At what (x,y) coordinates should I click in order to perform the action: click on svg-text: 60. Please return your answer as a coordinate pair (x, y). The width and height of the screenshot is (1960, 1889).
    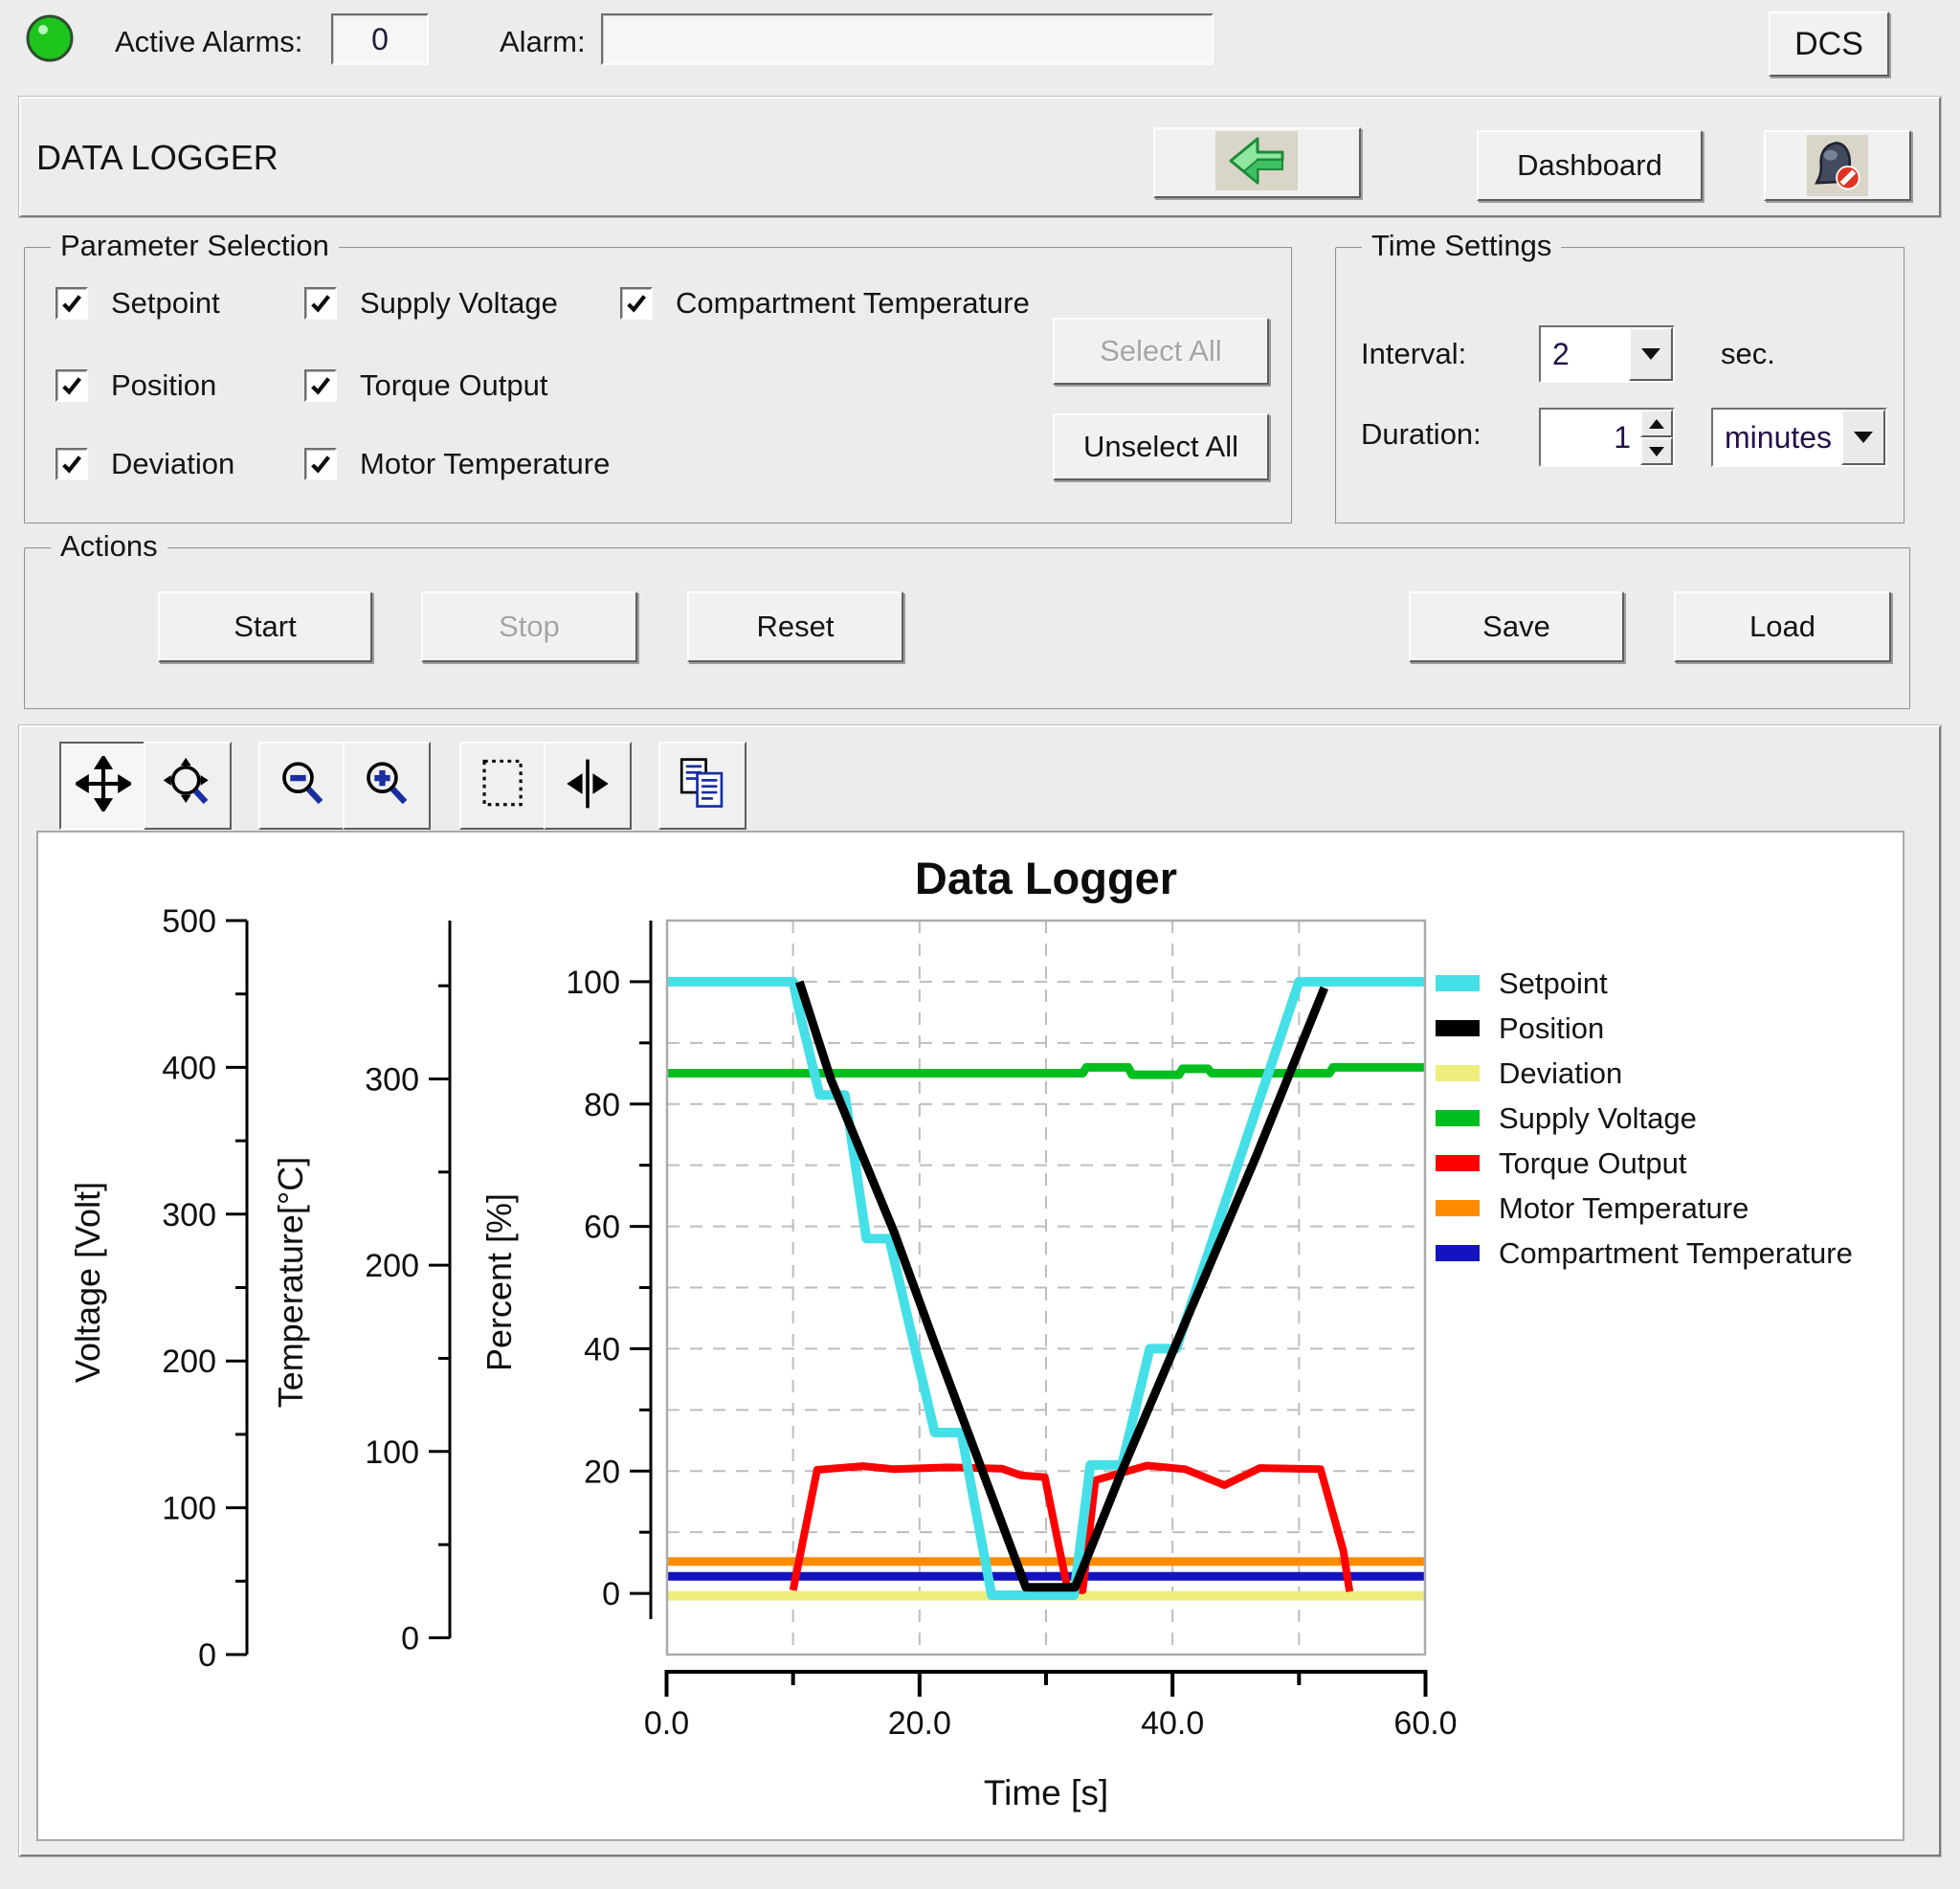
    Looking at the image, I should click on (602, 1228).